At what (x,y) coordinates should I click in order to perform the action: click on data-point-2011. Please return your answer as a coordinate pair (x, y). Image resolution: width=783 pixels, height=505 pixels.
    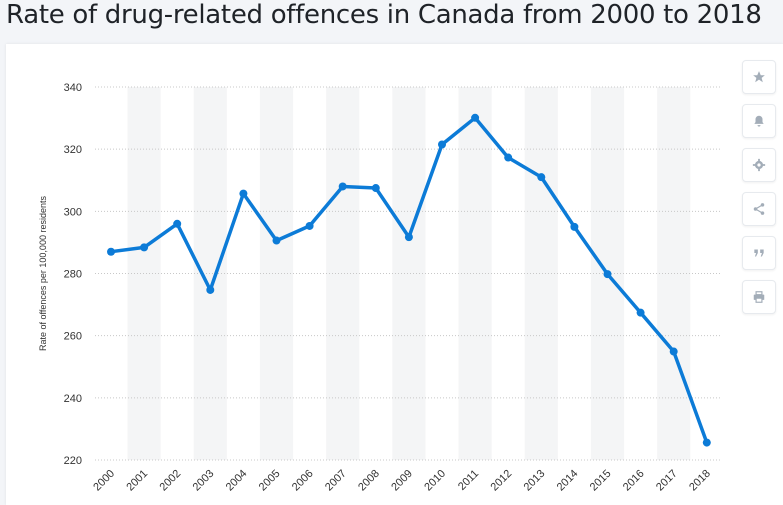
    Looking at the image, I should click on (475, 117).